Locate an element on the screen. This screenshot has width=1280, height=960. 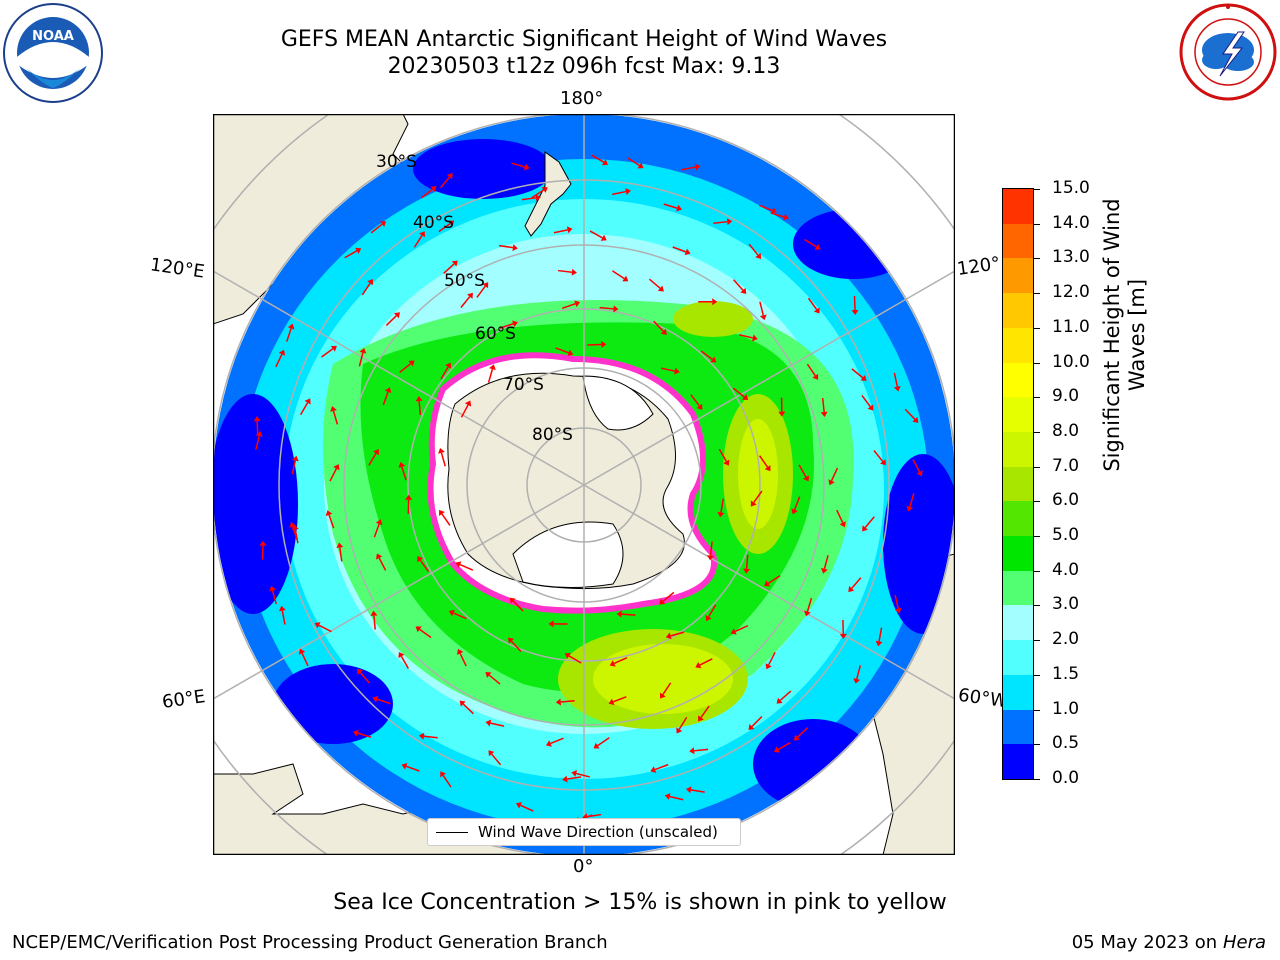
colorbar-tick-label: 5.0 is located at coordinates (1066, 535).